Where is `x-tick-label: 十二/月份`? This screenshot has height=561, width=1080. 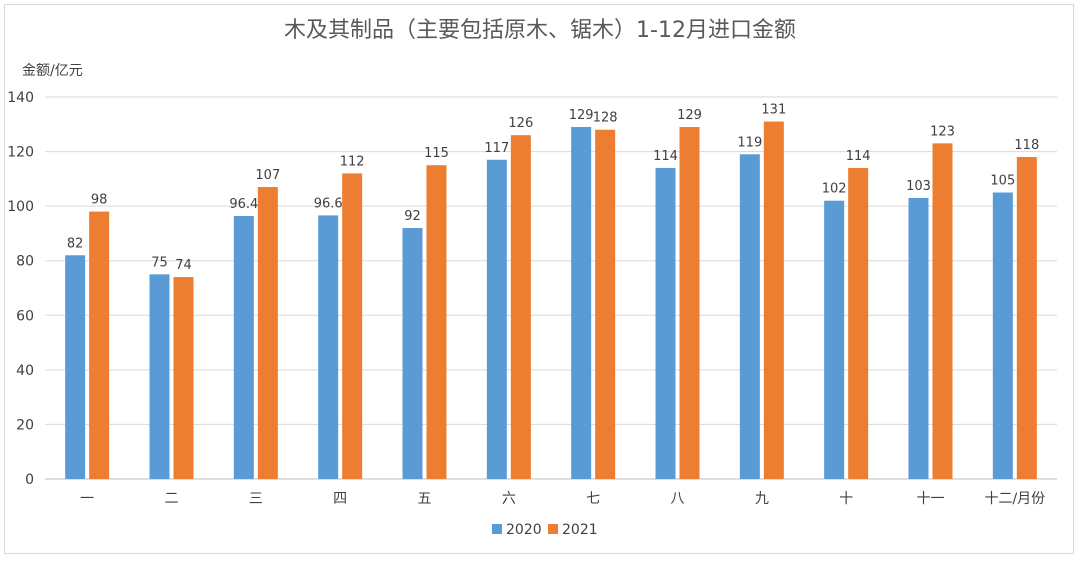 x-tick-label: 十二/月份 is located at coordinates (1014, 499).